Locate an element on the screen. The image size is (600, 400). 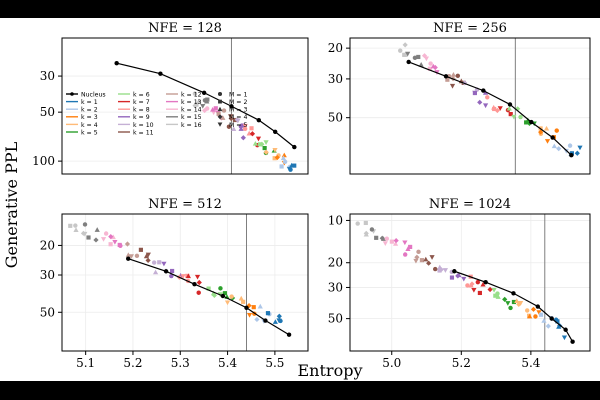
legend-label: k = 5 is located at coordinates (89, 132).